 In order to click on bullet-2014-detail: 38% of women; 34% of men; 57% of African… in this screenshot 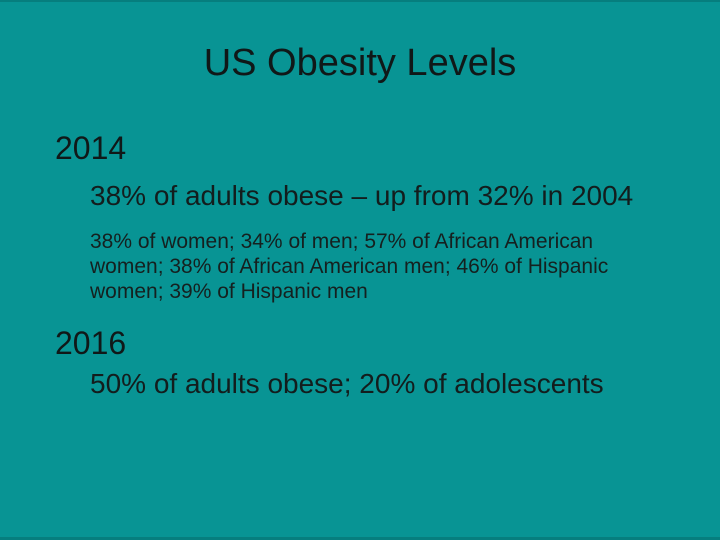, I will do `click(349, 266)`.